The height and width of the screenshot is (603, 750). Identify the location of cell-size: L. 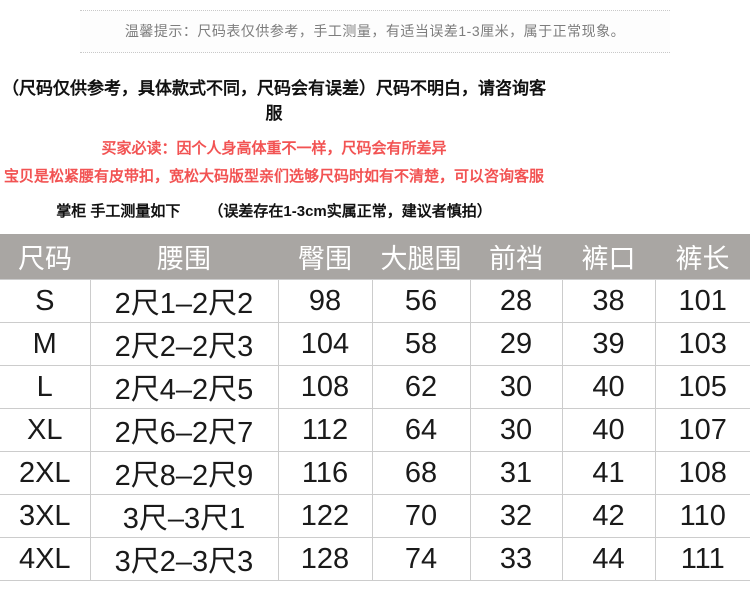
(45, 387).